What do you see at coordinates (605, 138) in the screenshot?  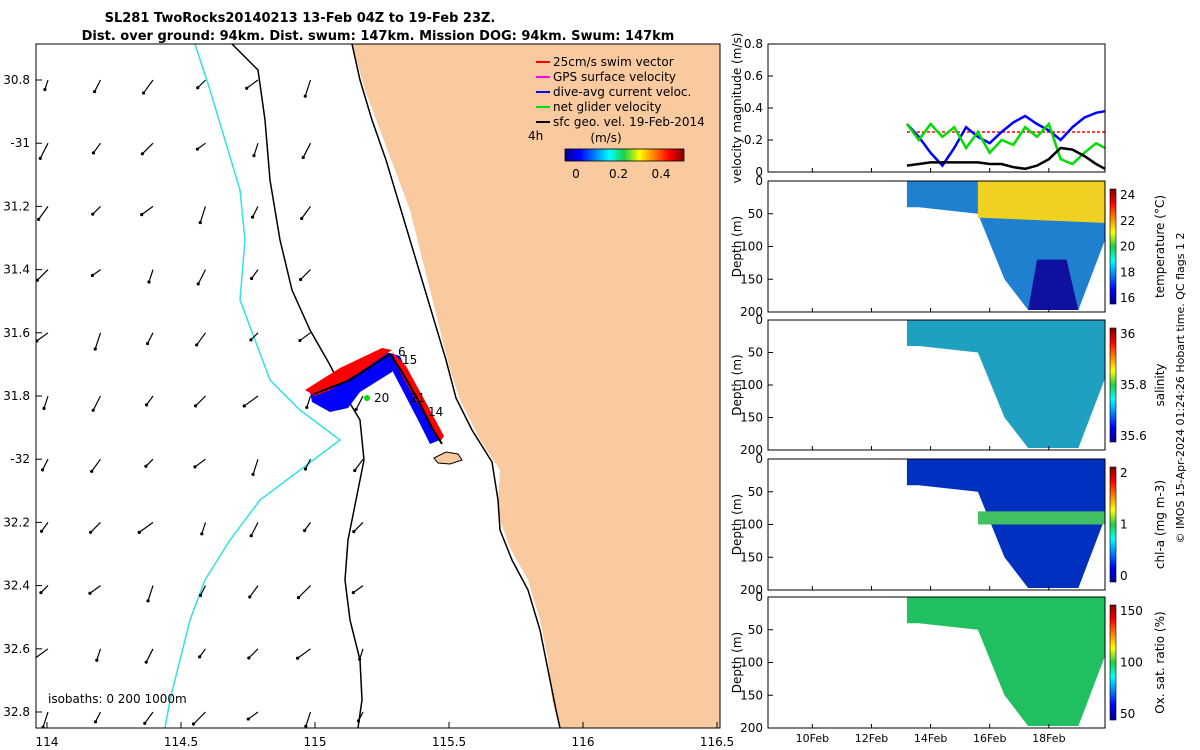 I see `colorbar-title: (m/s)` at bounding box center [605, 138].